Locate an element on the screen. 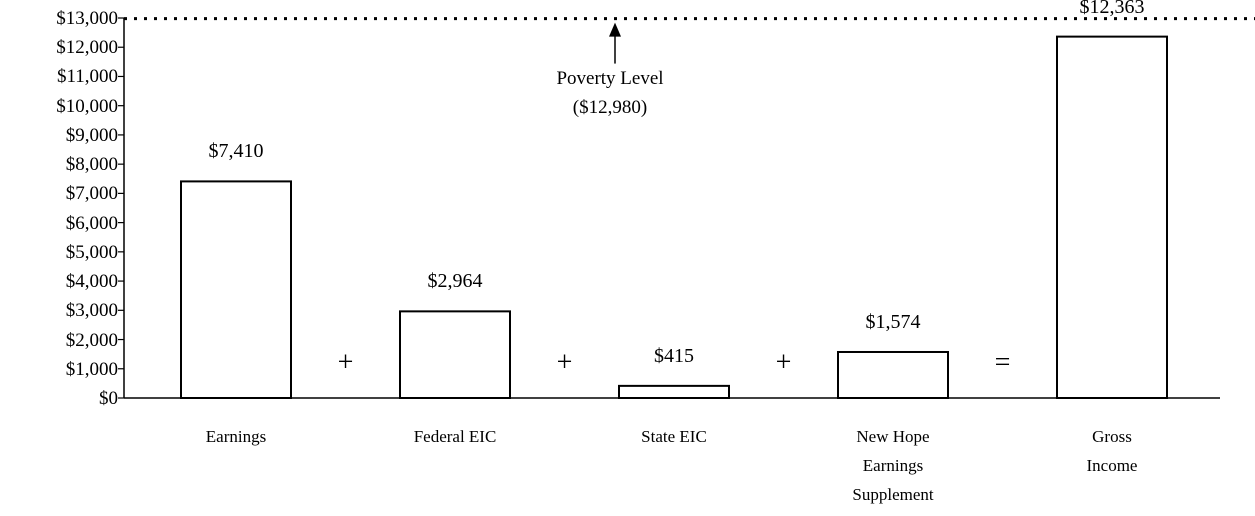 Image resolution: width=1255 pixels, height=516 pixels. y-tick-label: $2,000 is located at coordinates (91, 340).